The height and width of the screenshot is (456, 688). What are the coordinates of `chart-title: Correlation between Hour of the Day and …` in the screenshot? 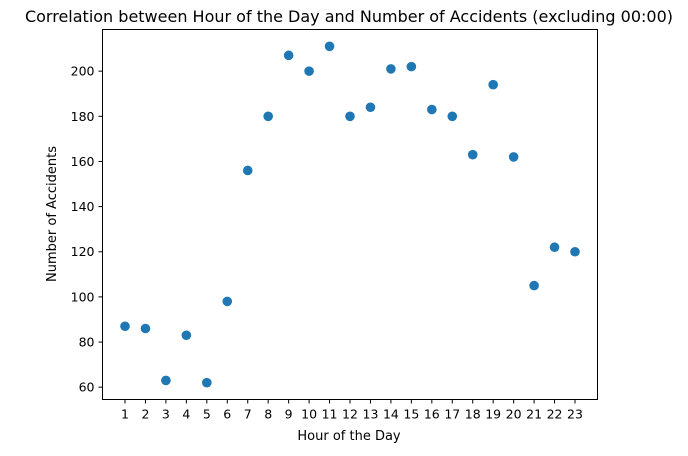 It's located at (349, 16).